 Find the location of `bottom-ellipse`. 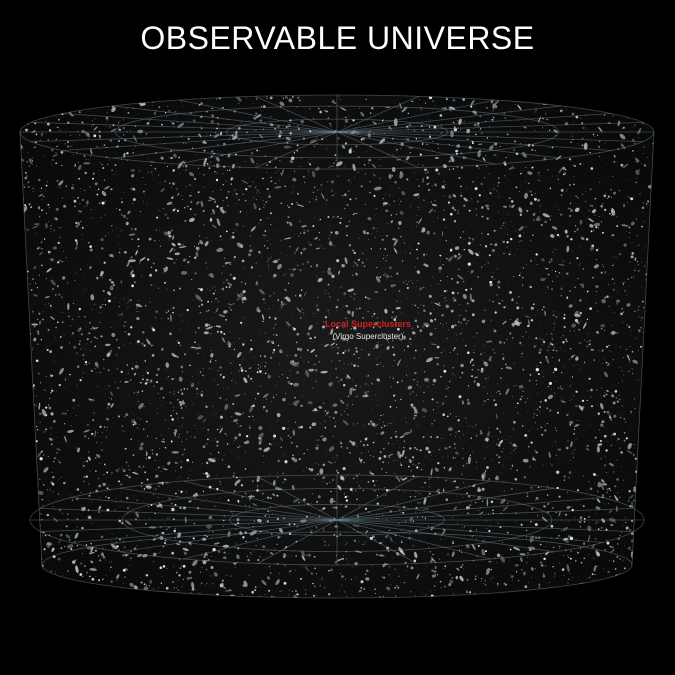

bottom-ellipse is located at coordinates (337, 520).